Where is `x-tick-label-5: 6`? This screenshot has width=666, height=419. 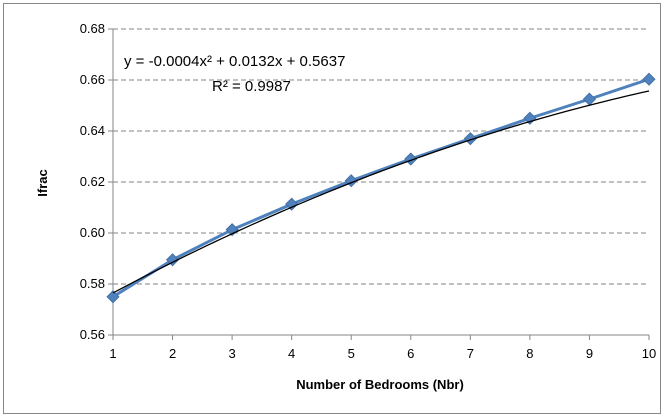 x-tick-label-5: 6 is located at coordinates (410, 353).